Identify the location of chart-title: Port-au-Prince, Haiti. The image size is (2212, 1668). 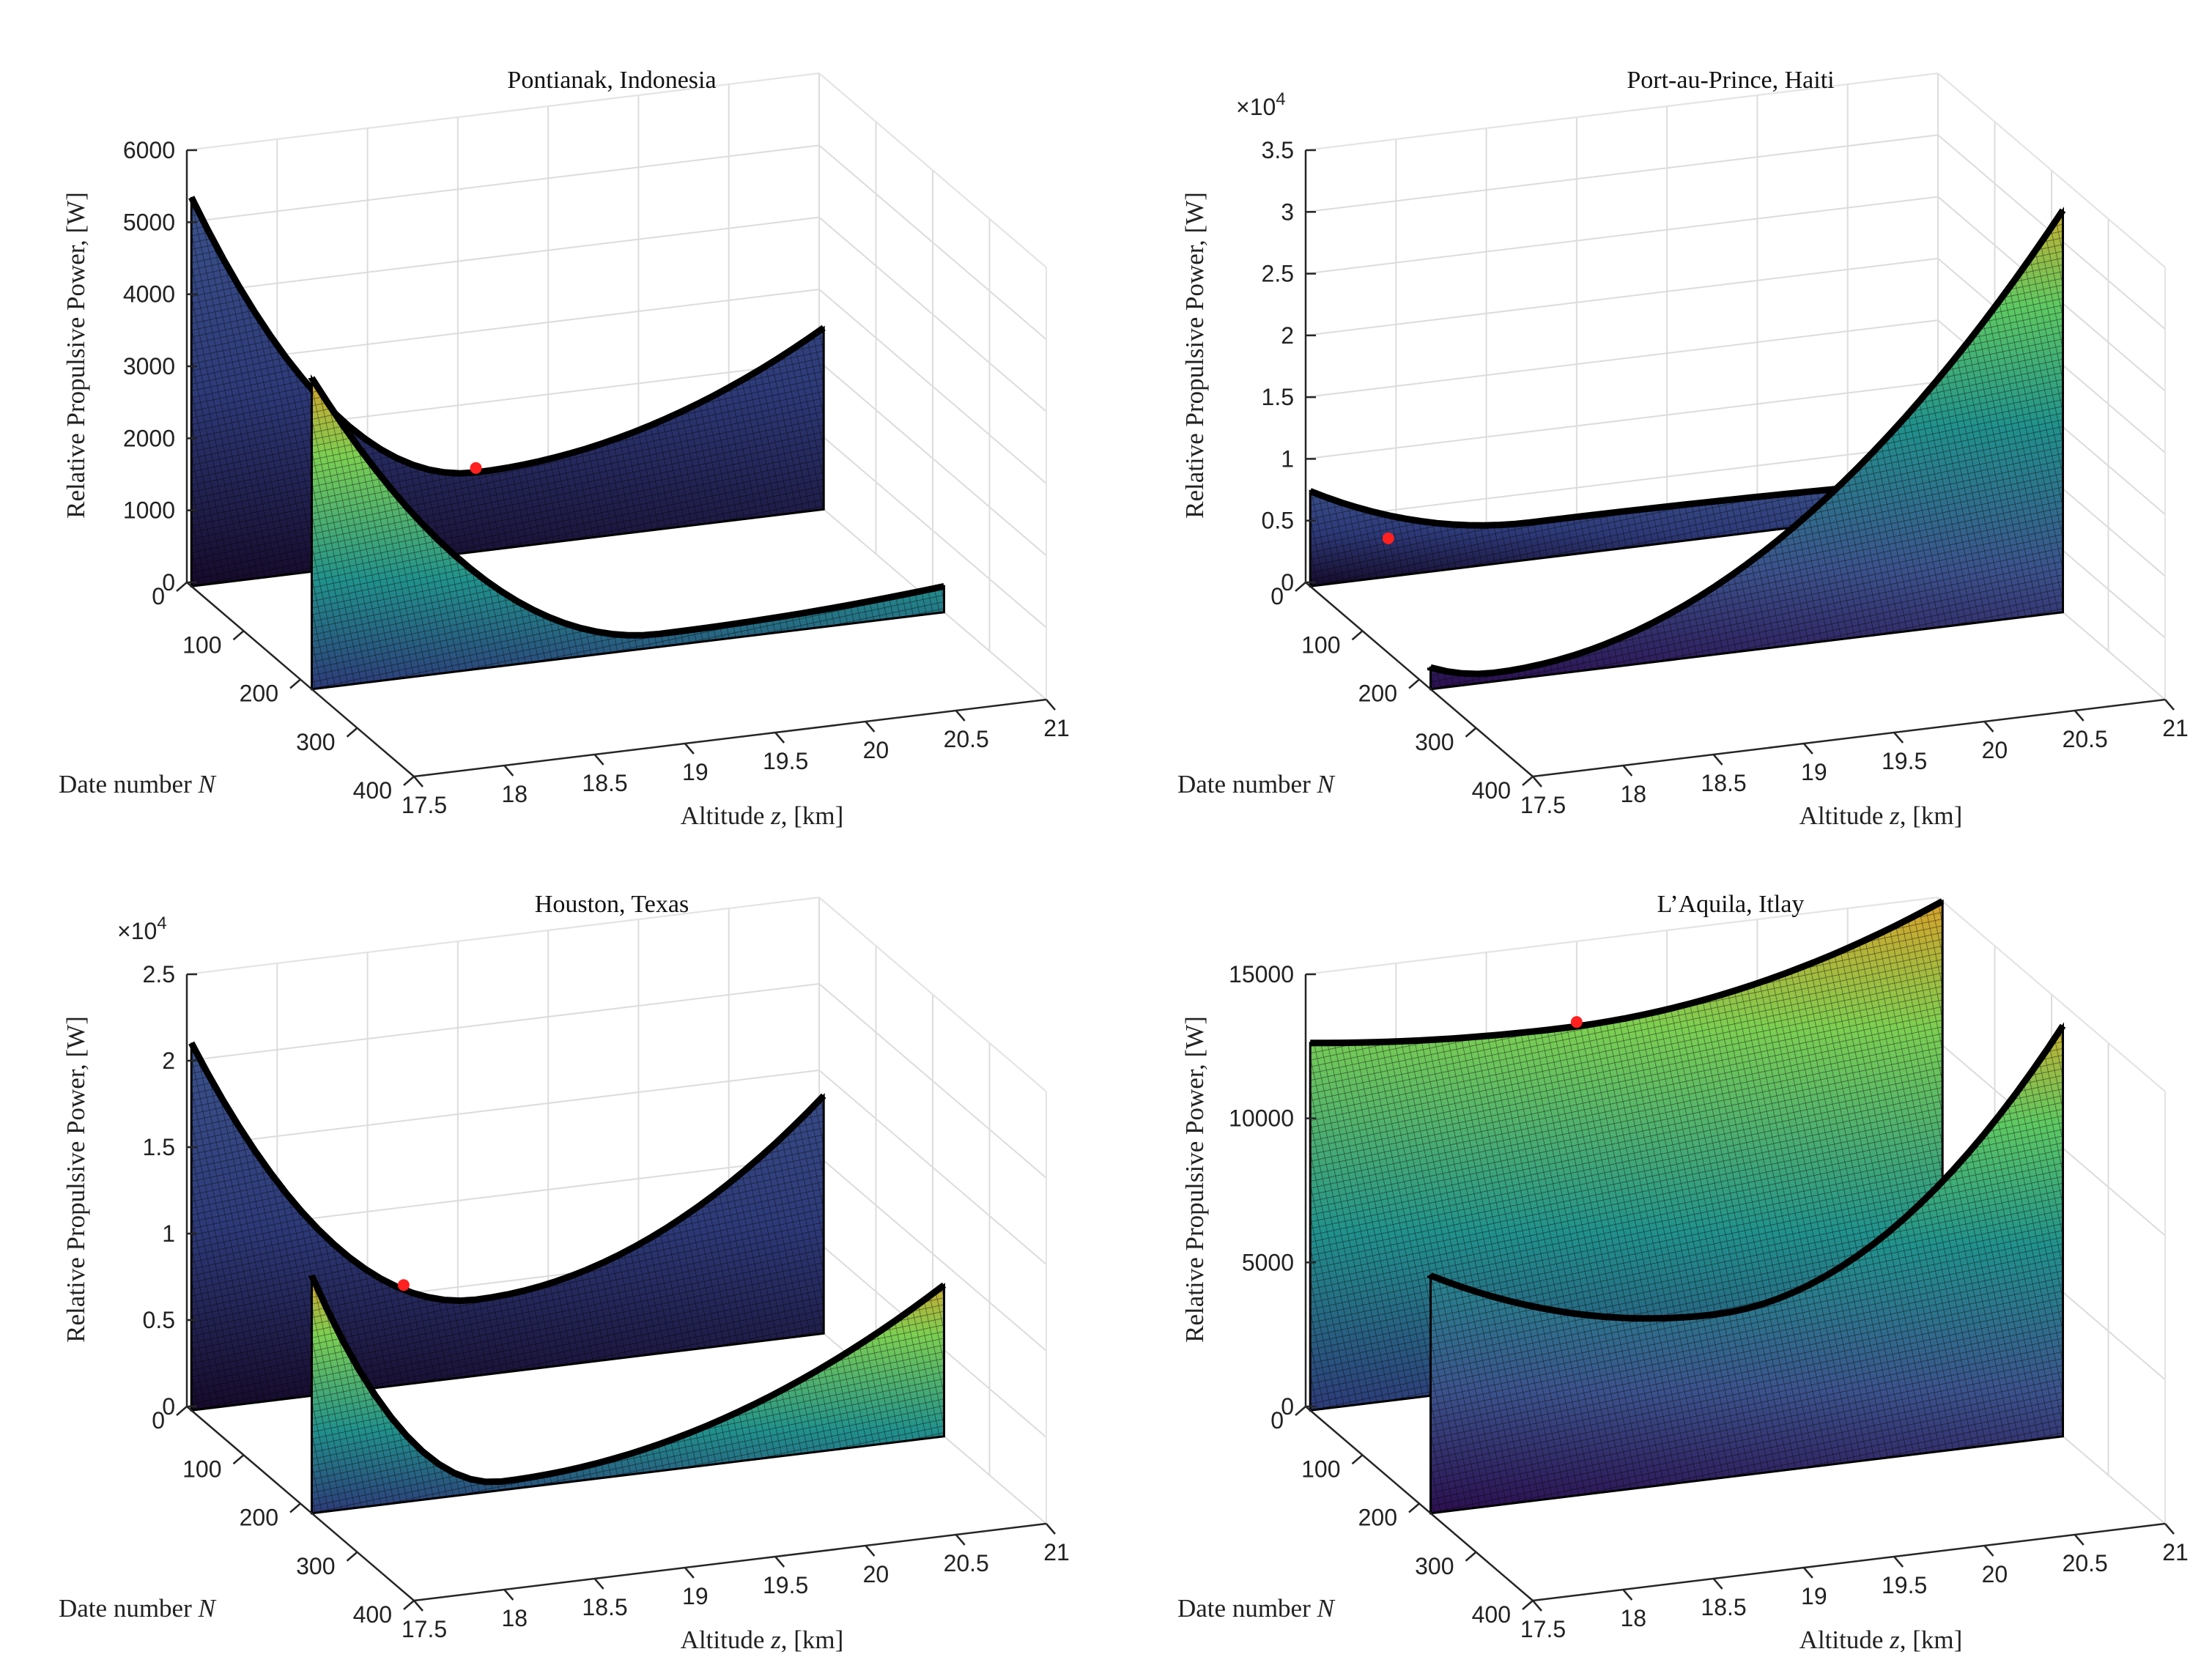
(1730, 80).